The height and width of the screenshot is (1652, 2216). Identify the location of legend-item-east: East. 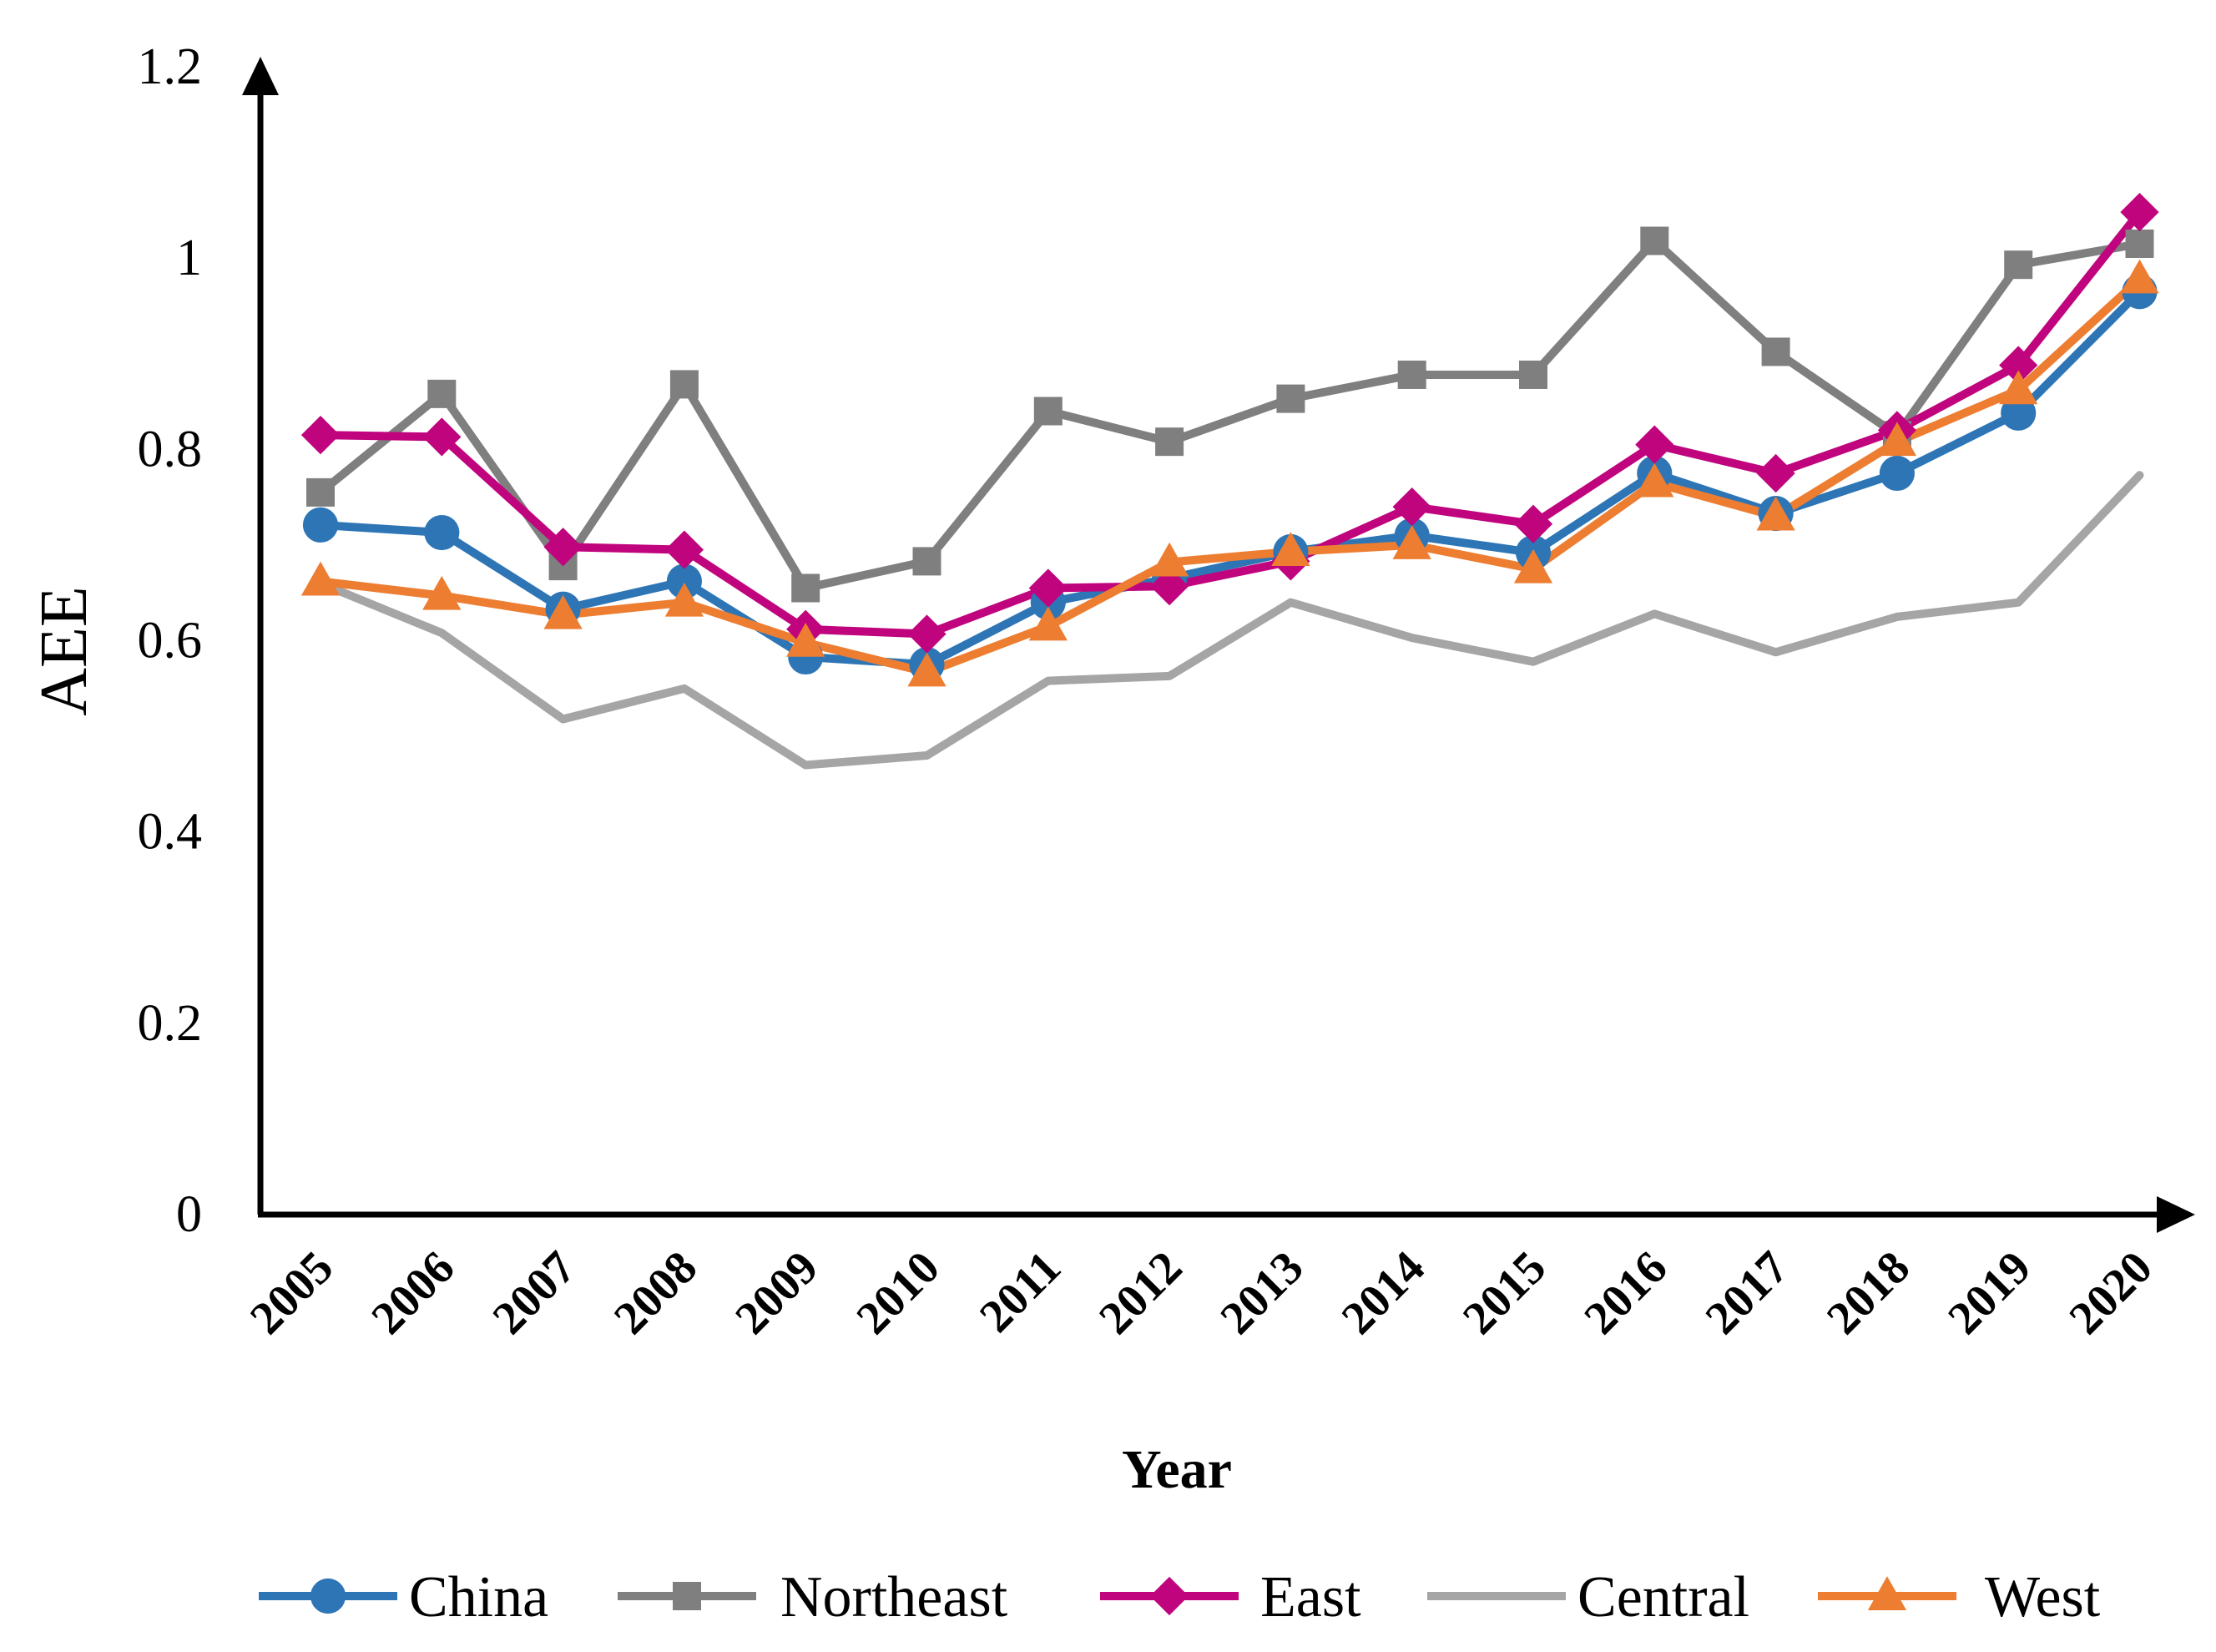
(1230, 1597).